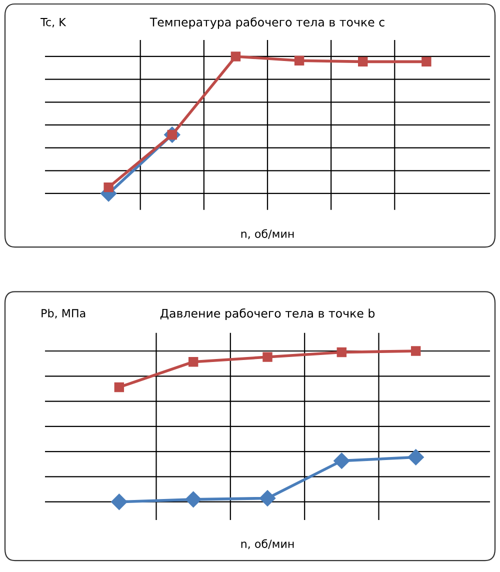  What do you see at coordinates (64, 313) in the screenshot?
I see `y-axis-title: Pb, МПа` at bounding box center [64, 313].